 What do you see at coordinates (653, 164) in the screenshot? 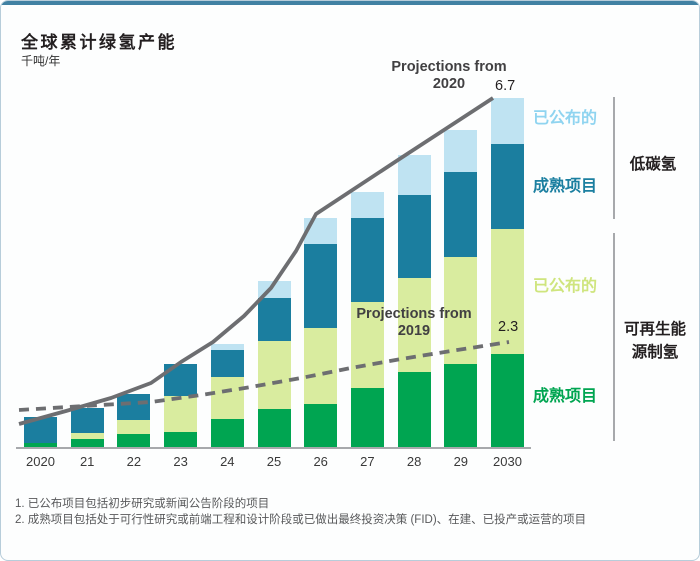
I see `bracket-label-low-carbon: 低碳氢` at bounding box center [653, 164].